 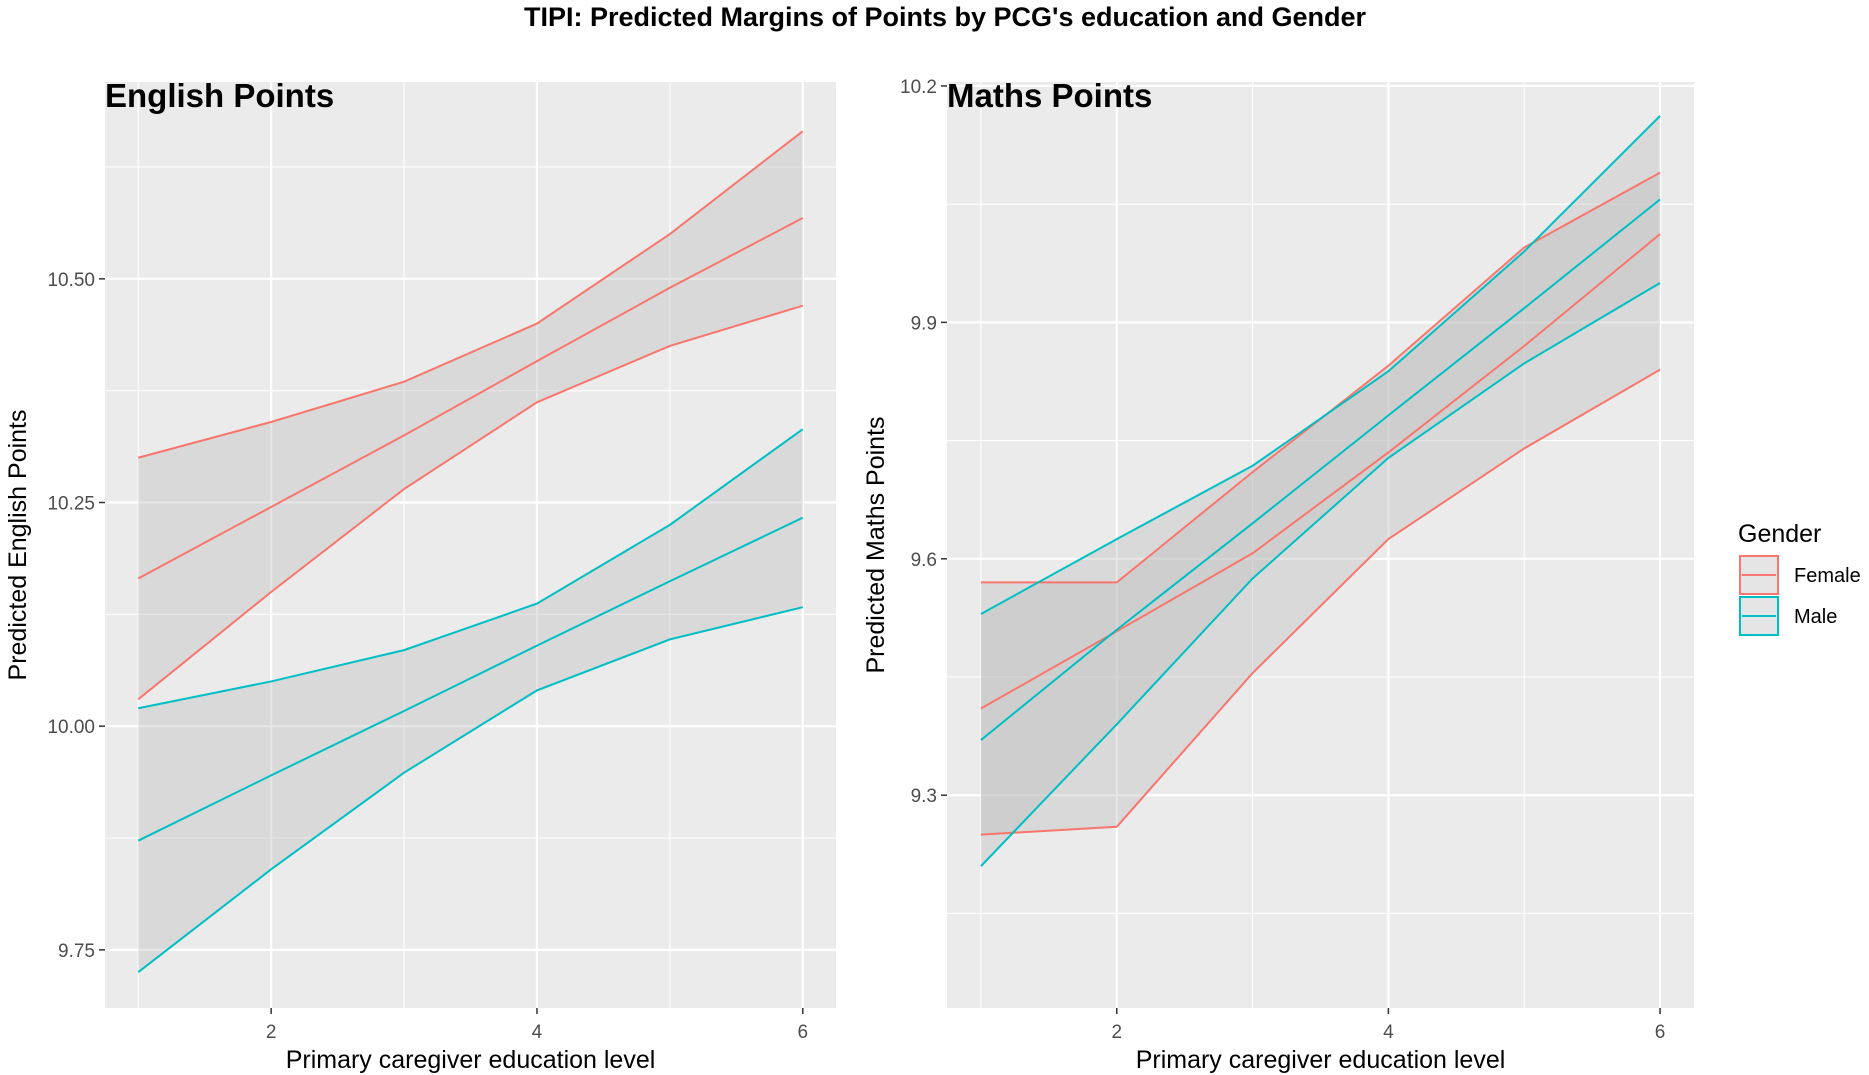 What do you see at coordinates (1116, 1032) in the screenshot?
I see `maths-x-tick-label: 2` at bounding box center [1116, 1032].